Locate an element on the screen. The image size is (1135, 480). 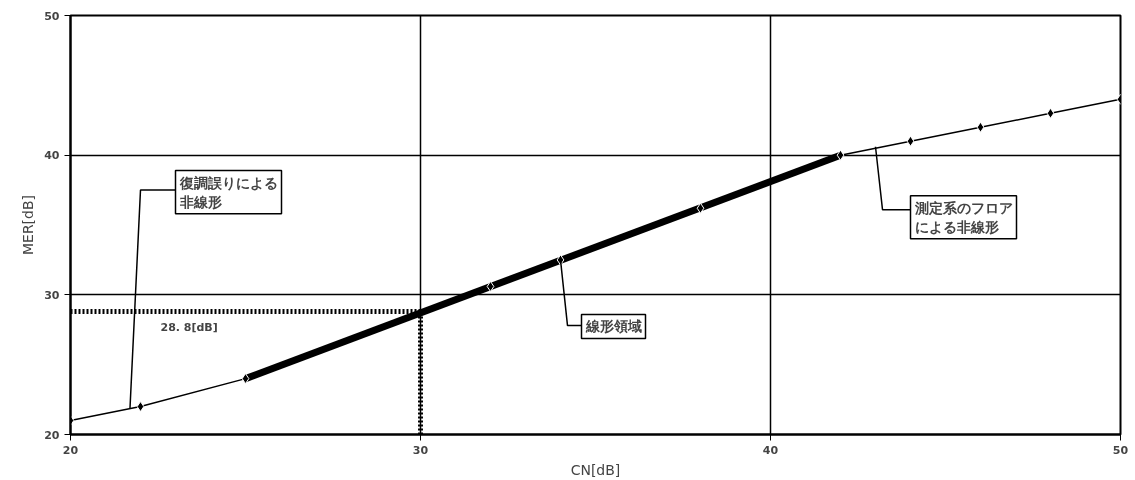
x-tick-label: 50 is located at coordinates (1120, 450).